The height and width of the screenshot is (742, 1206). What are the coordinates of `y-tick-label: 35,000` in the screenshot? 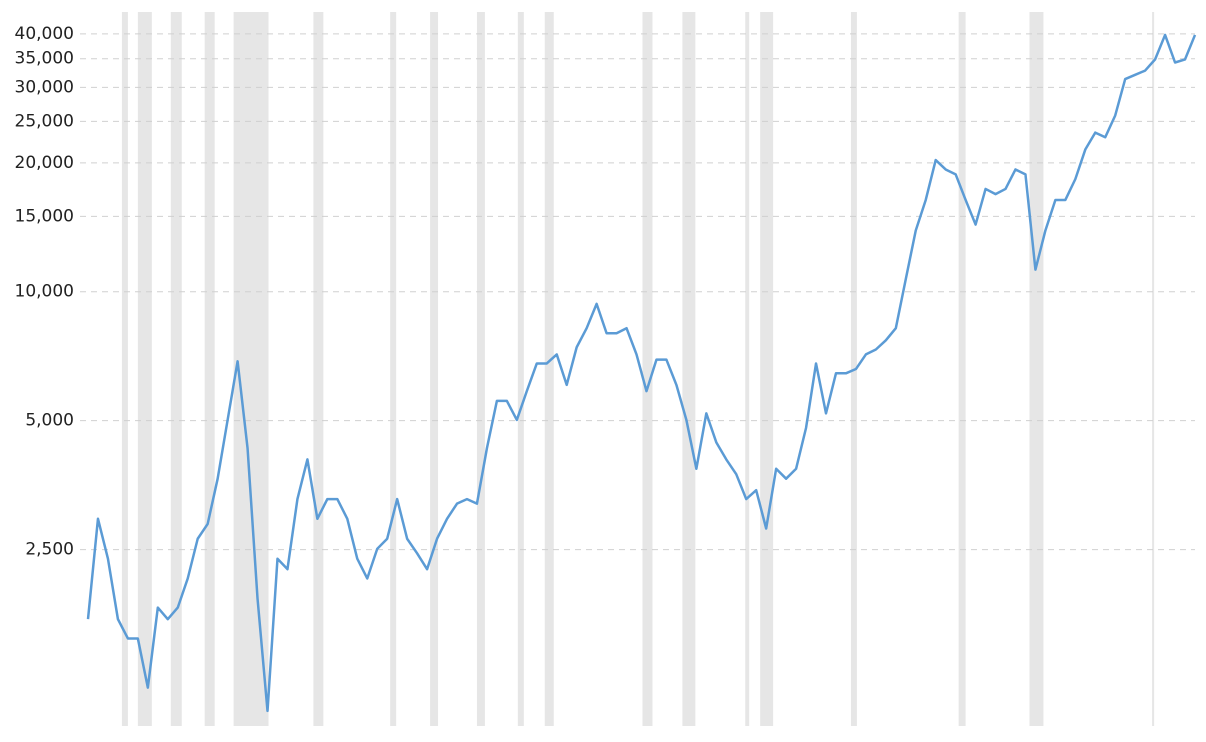 It's located at (44, 59).